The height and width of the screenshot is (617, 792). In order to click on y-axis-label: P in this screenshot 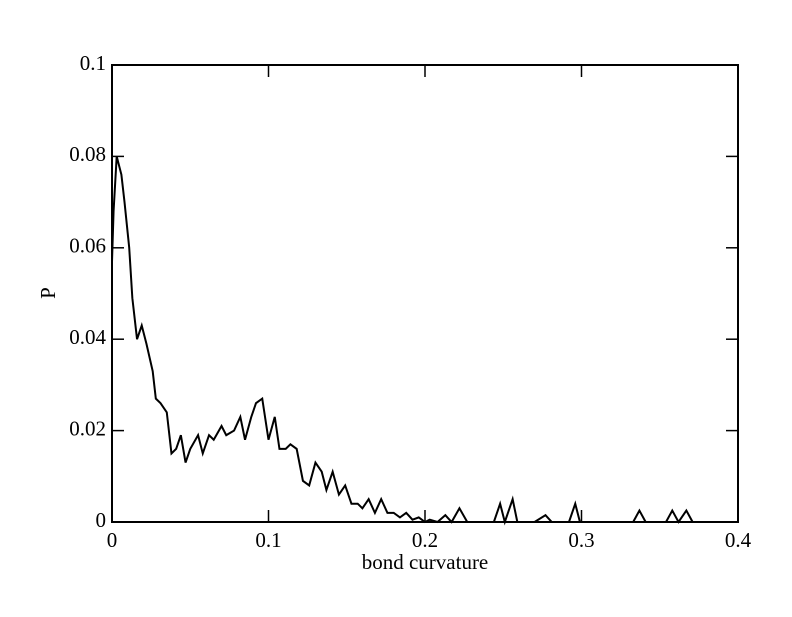, I will do `click(48, 293)`.